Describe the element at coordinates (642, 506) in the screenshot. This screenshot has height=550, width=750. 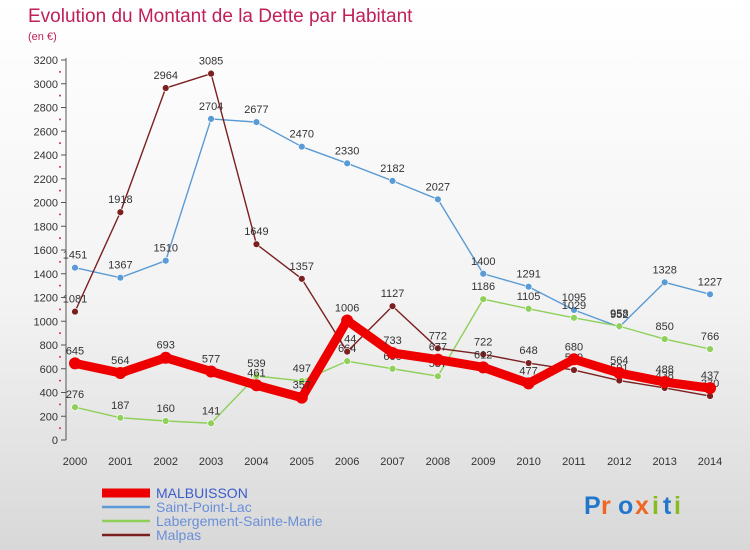
I see `logo-letter: x` at that location.